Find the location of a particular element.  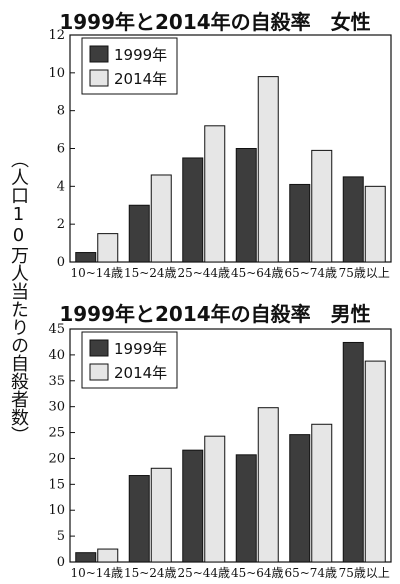

y-tick-label: 40 is located at coordinates (56, 355).